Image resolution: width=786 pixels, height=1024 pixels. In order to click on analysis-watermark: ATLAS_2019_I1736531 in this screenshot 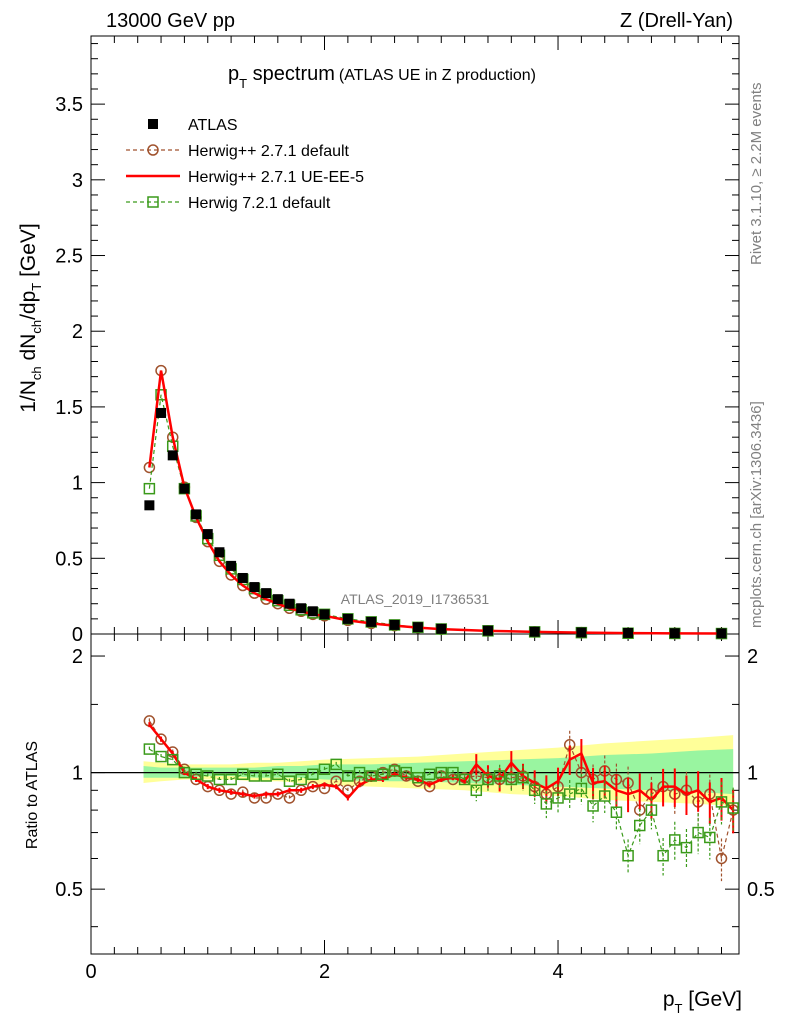, I will do `click(415, 599)`.